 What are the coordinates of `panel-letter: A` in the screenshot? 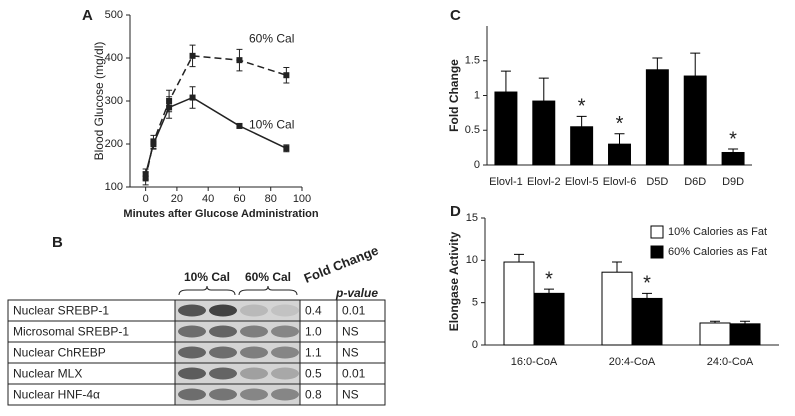 It's located at (87, 15).